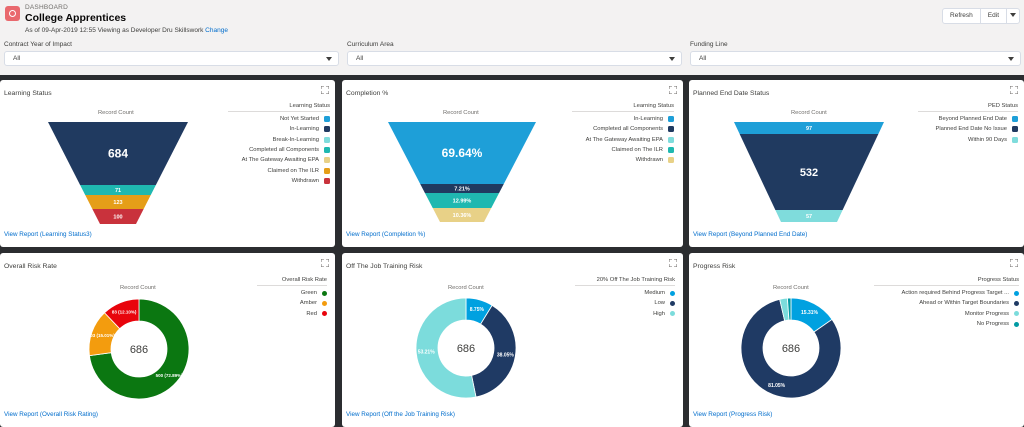 This screenshot has height=427, width=1024. I want to click on funnel-chart: 97 532 57, so click(856, 163).